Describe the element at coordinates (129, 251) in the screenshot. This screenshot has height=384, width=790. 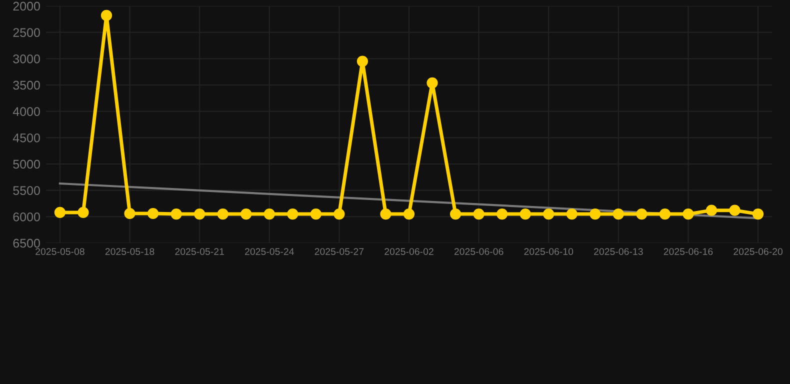
I see `x-tick-label: 2025-05-18` at that location.